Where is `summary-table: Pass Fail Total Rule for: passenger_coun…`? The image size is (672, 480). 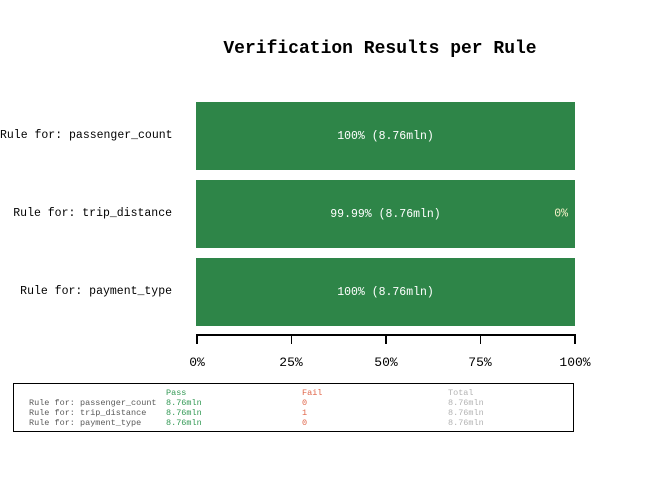 summary-table: Pass Fail Total Rule for: passenger_coun… is located at coordinates (293, 407).